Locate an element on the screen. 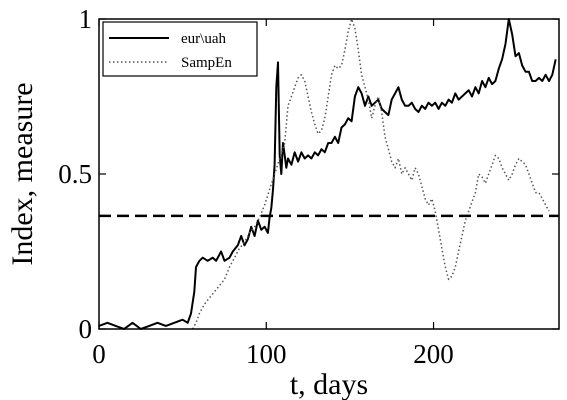 The height and width of the screenshot is (400, 567). legend-label-eur-uah: eur\uah is located at coordinates (203, 39).